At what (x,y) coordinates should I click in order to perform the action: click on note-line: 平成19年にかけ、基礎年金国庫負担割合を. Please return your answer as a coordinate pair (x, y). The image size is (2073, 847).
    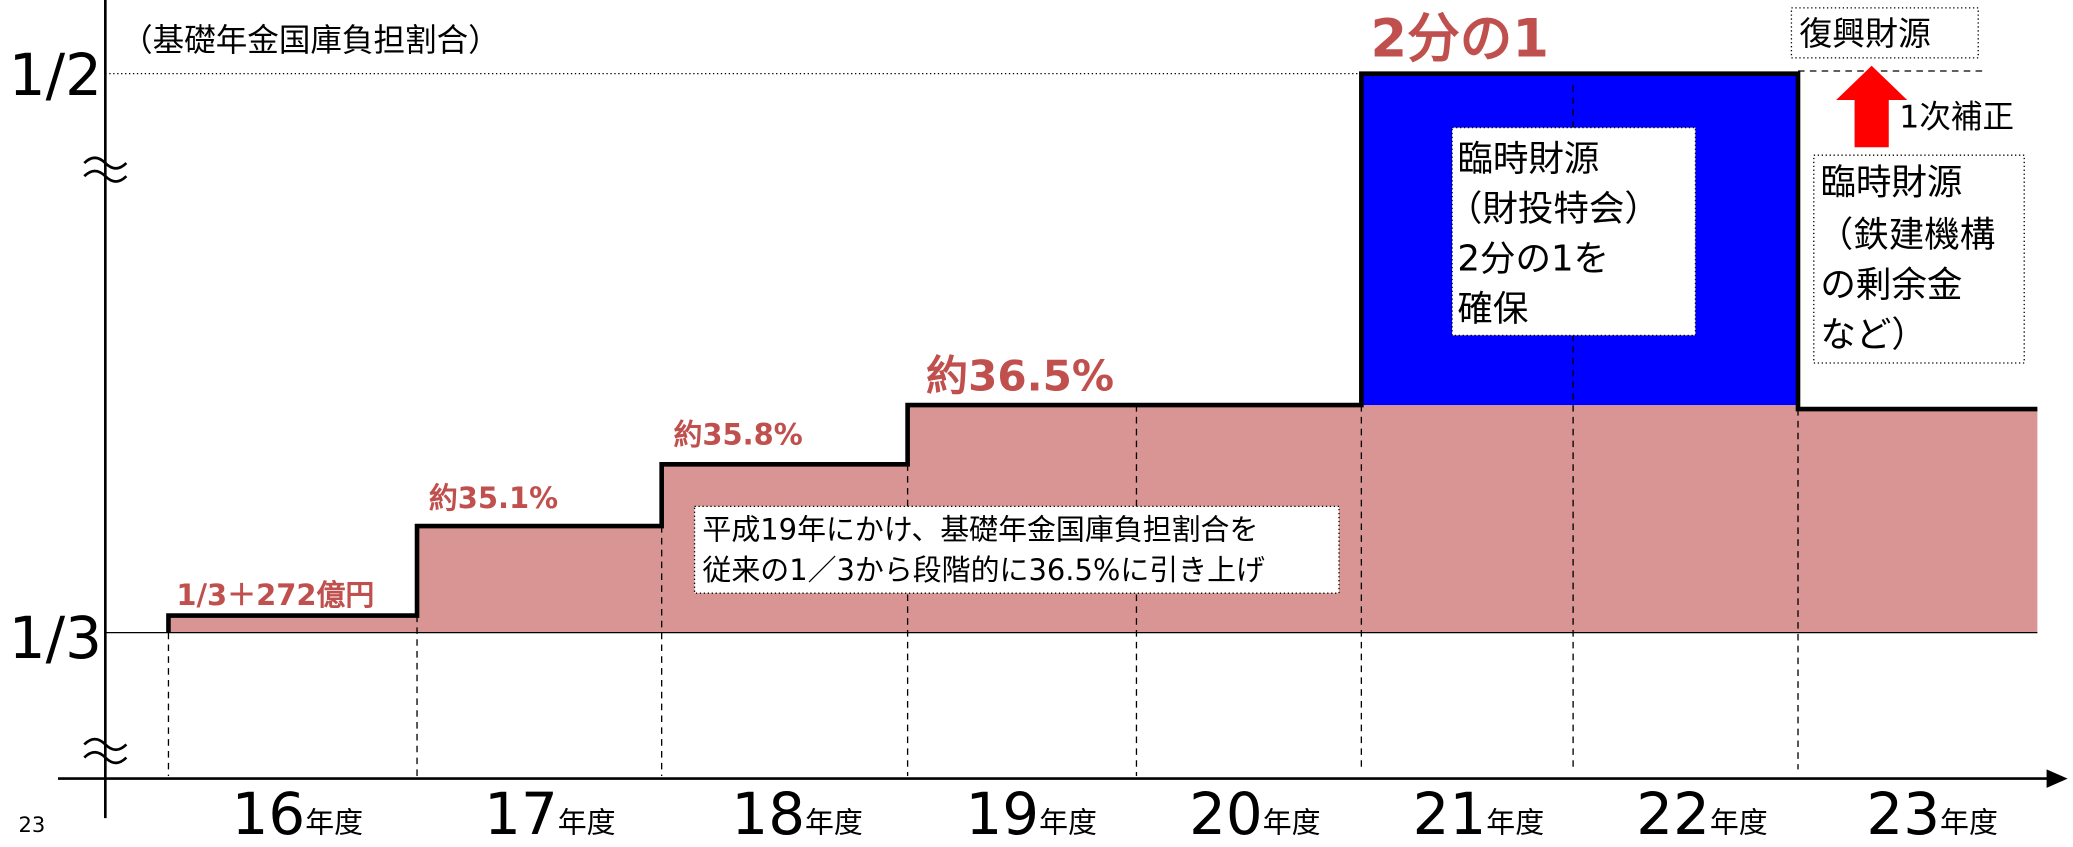
    Looking at the image, I should click on (980, 529).